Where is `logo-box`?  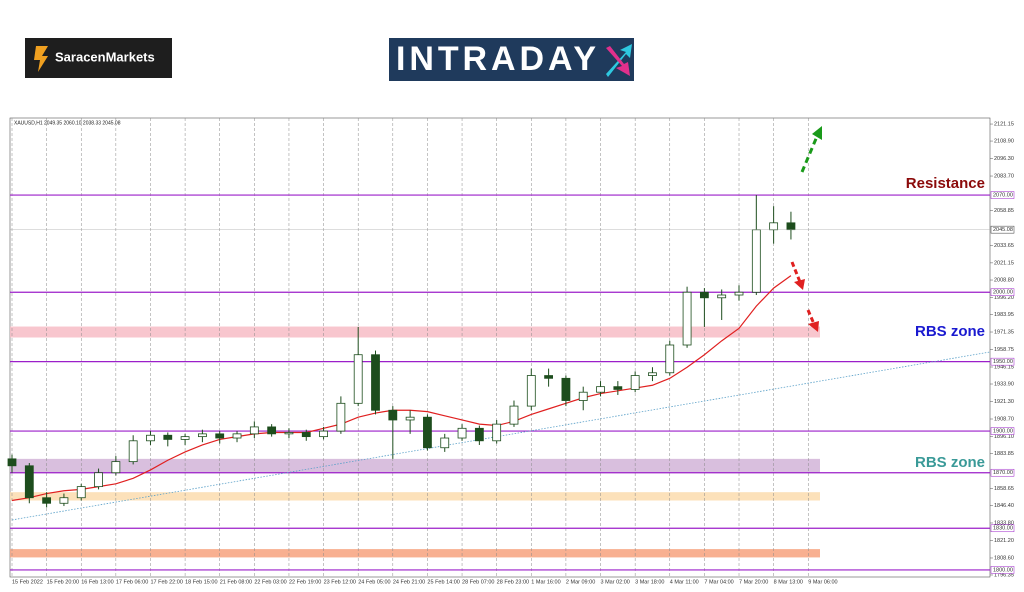
logo-box is located at coordinates (98, 58).